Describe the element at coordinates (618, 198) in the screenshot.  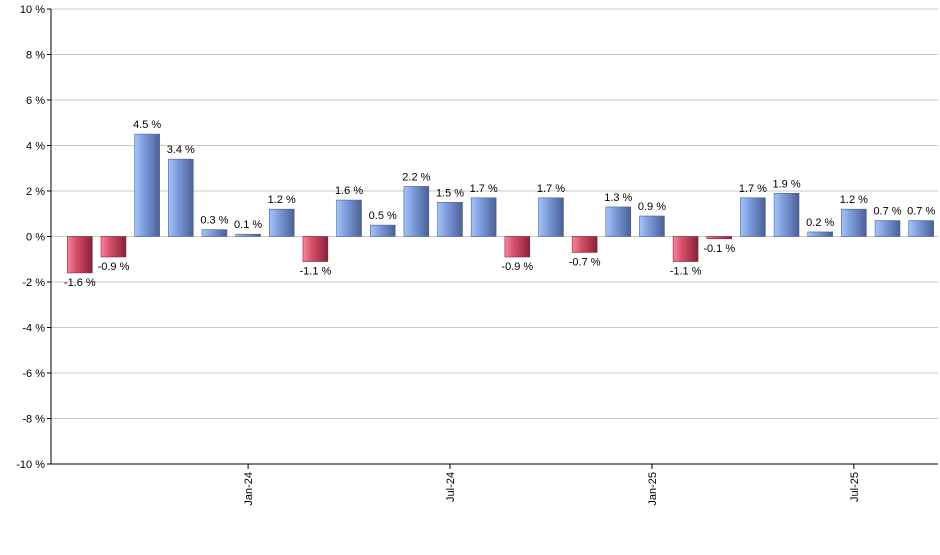
I see `bar-value-label: 1.3 %` at that location.